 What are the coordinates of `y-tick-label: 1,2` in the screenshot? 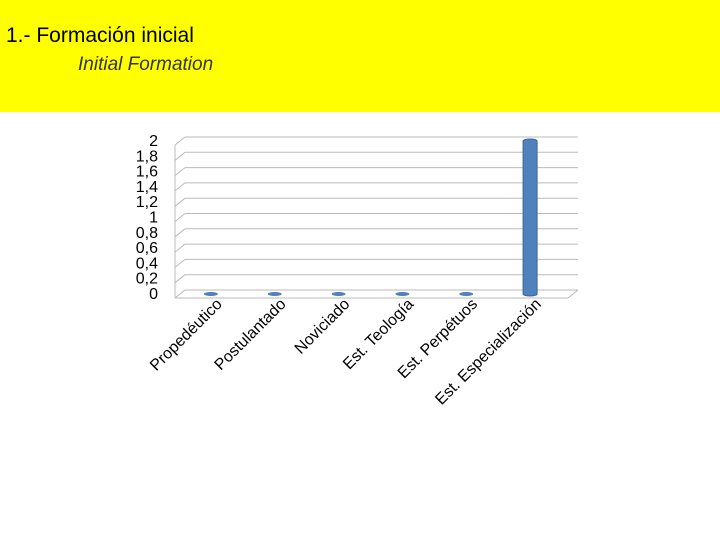 It's located at (147, 202).